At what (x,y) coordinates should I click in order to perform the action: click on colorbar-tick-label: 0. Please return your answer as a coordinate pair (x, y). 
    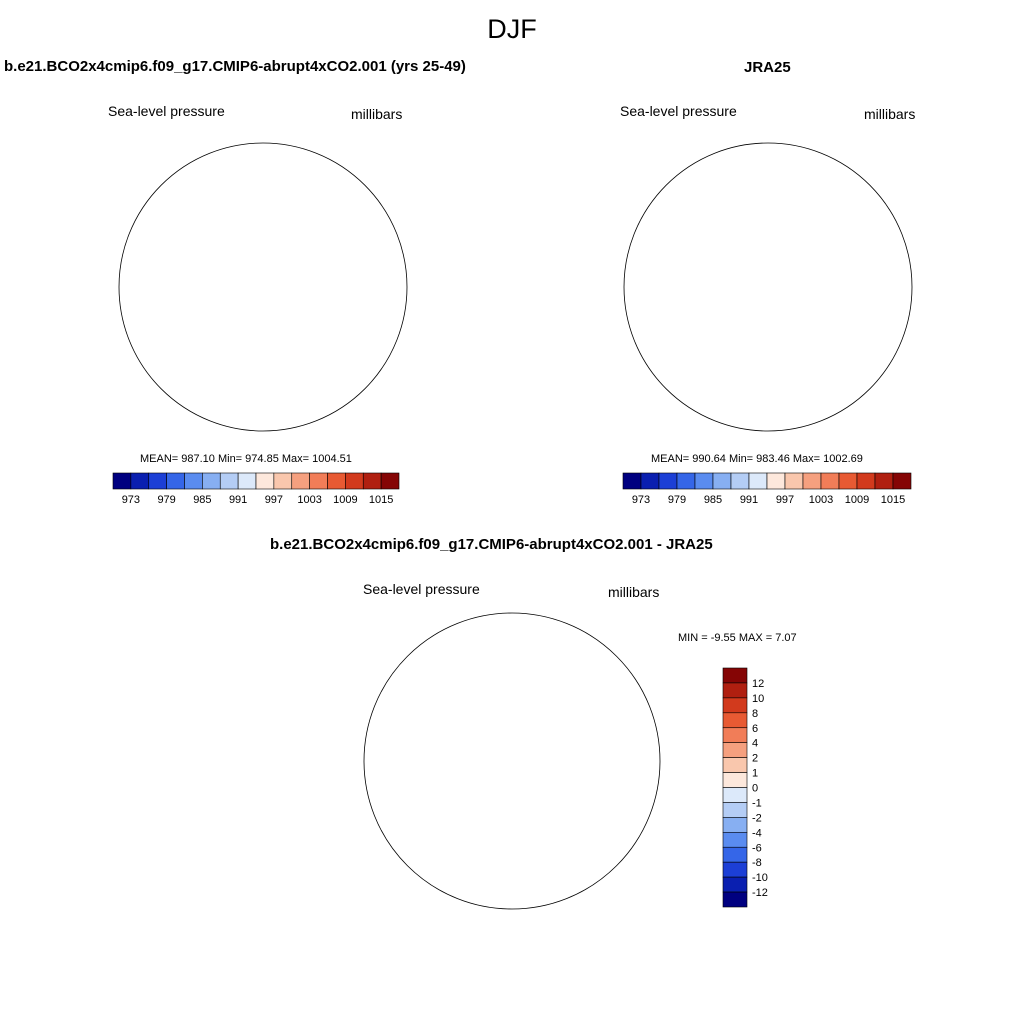
    Looking at the image, I should click on (755, 789).